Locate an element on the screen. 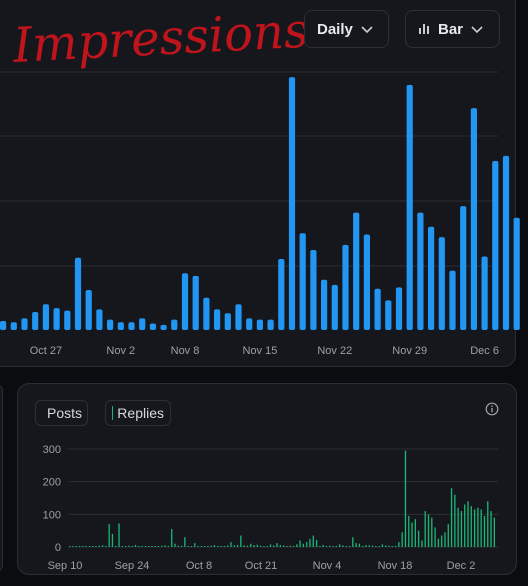 The width and height of the screenshot is (528, 586). top-x-tick-label: Nov 2 is located at coordinates (120, 351).